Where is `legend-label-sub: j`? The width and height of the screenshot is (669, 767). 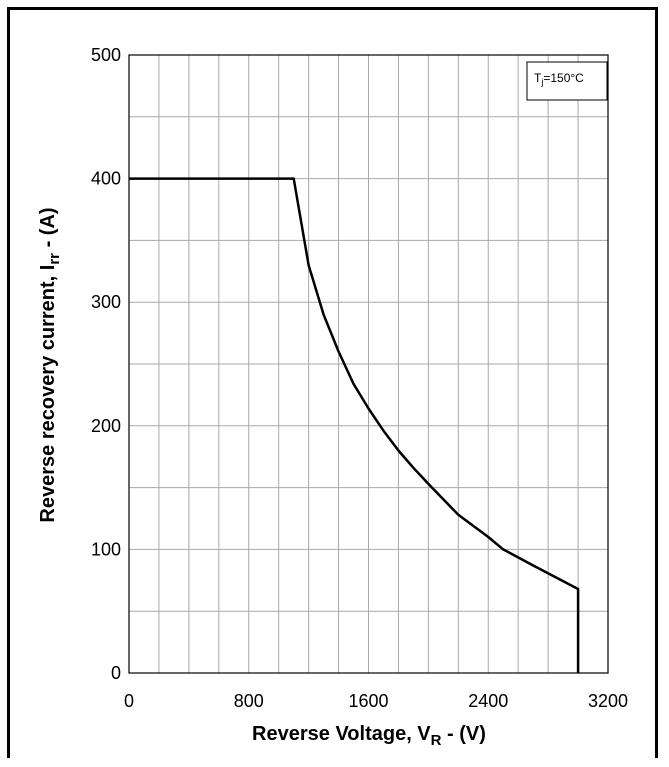 legend-label-sub: j is located at coordinates (541, 82).